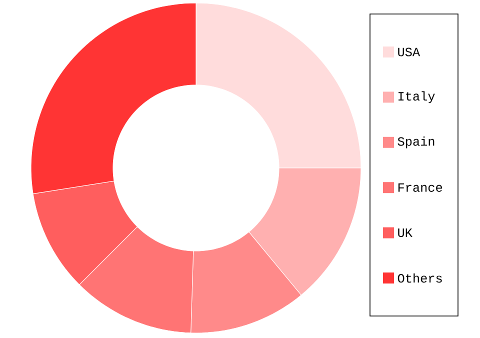 The height and width of the screenshot is (338, 480). What do you see at coordinates (420, 278) in the screenshot?
I see `legend-label: Others` at bounding box center [420, 278].